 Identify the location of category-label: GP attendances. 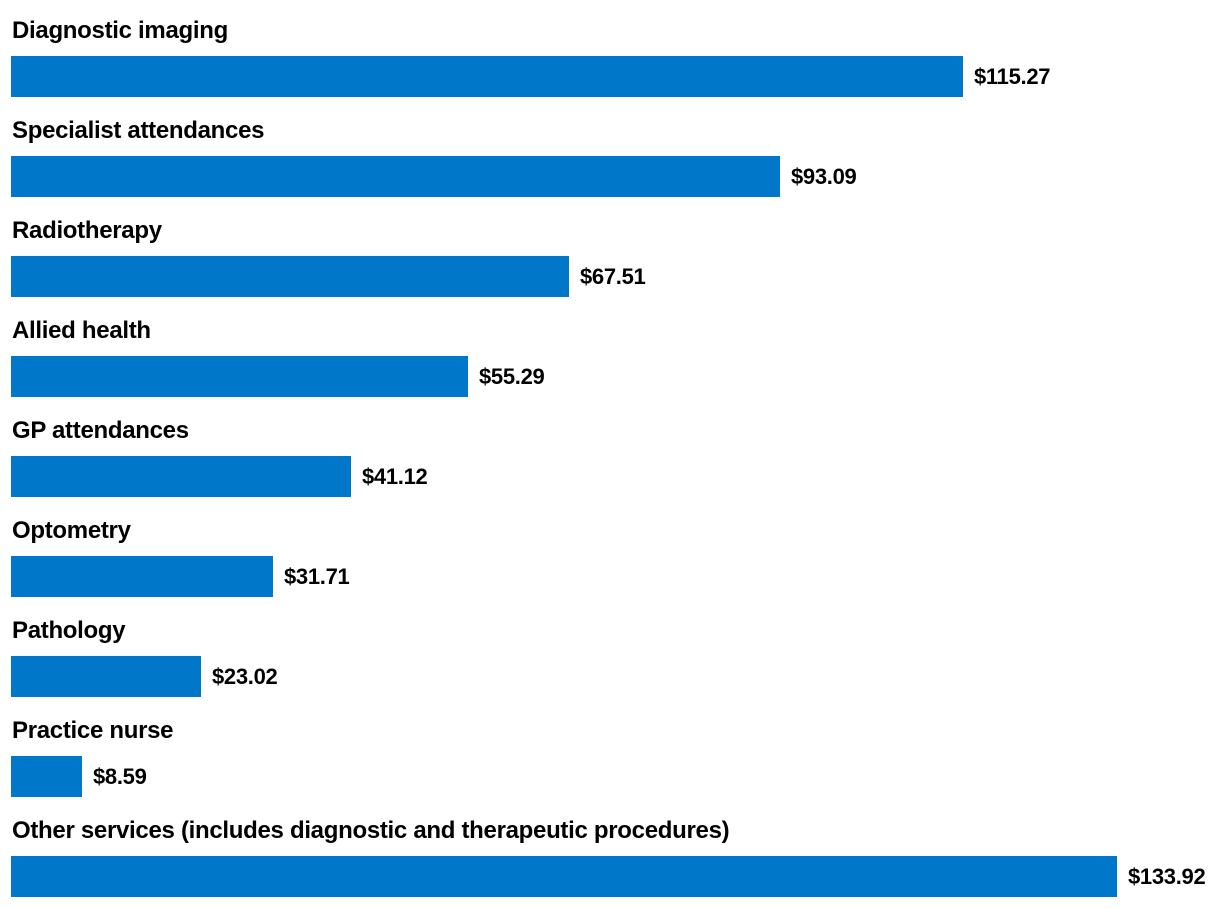
(100, 430).